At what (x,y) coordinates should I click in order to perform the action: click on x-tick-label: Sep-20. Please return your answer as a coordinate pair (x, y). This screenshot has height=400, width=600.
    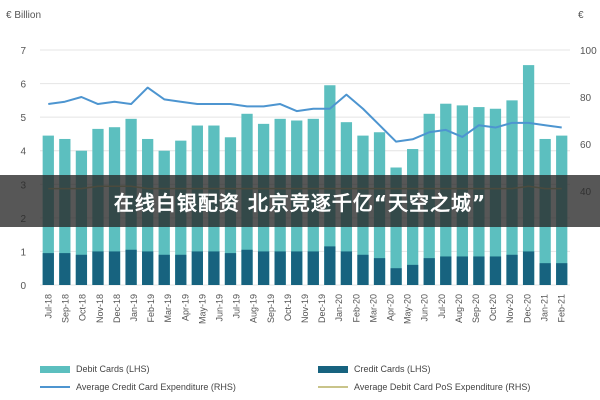
    Looking at the image, I should click on (476, 308).